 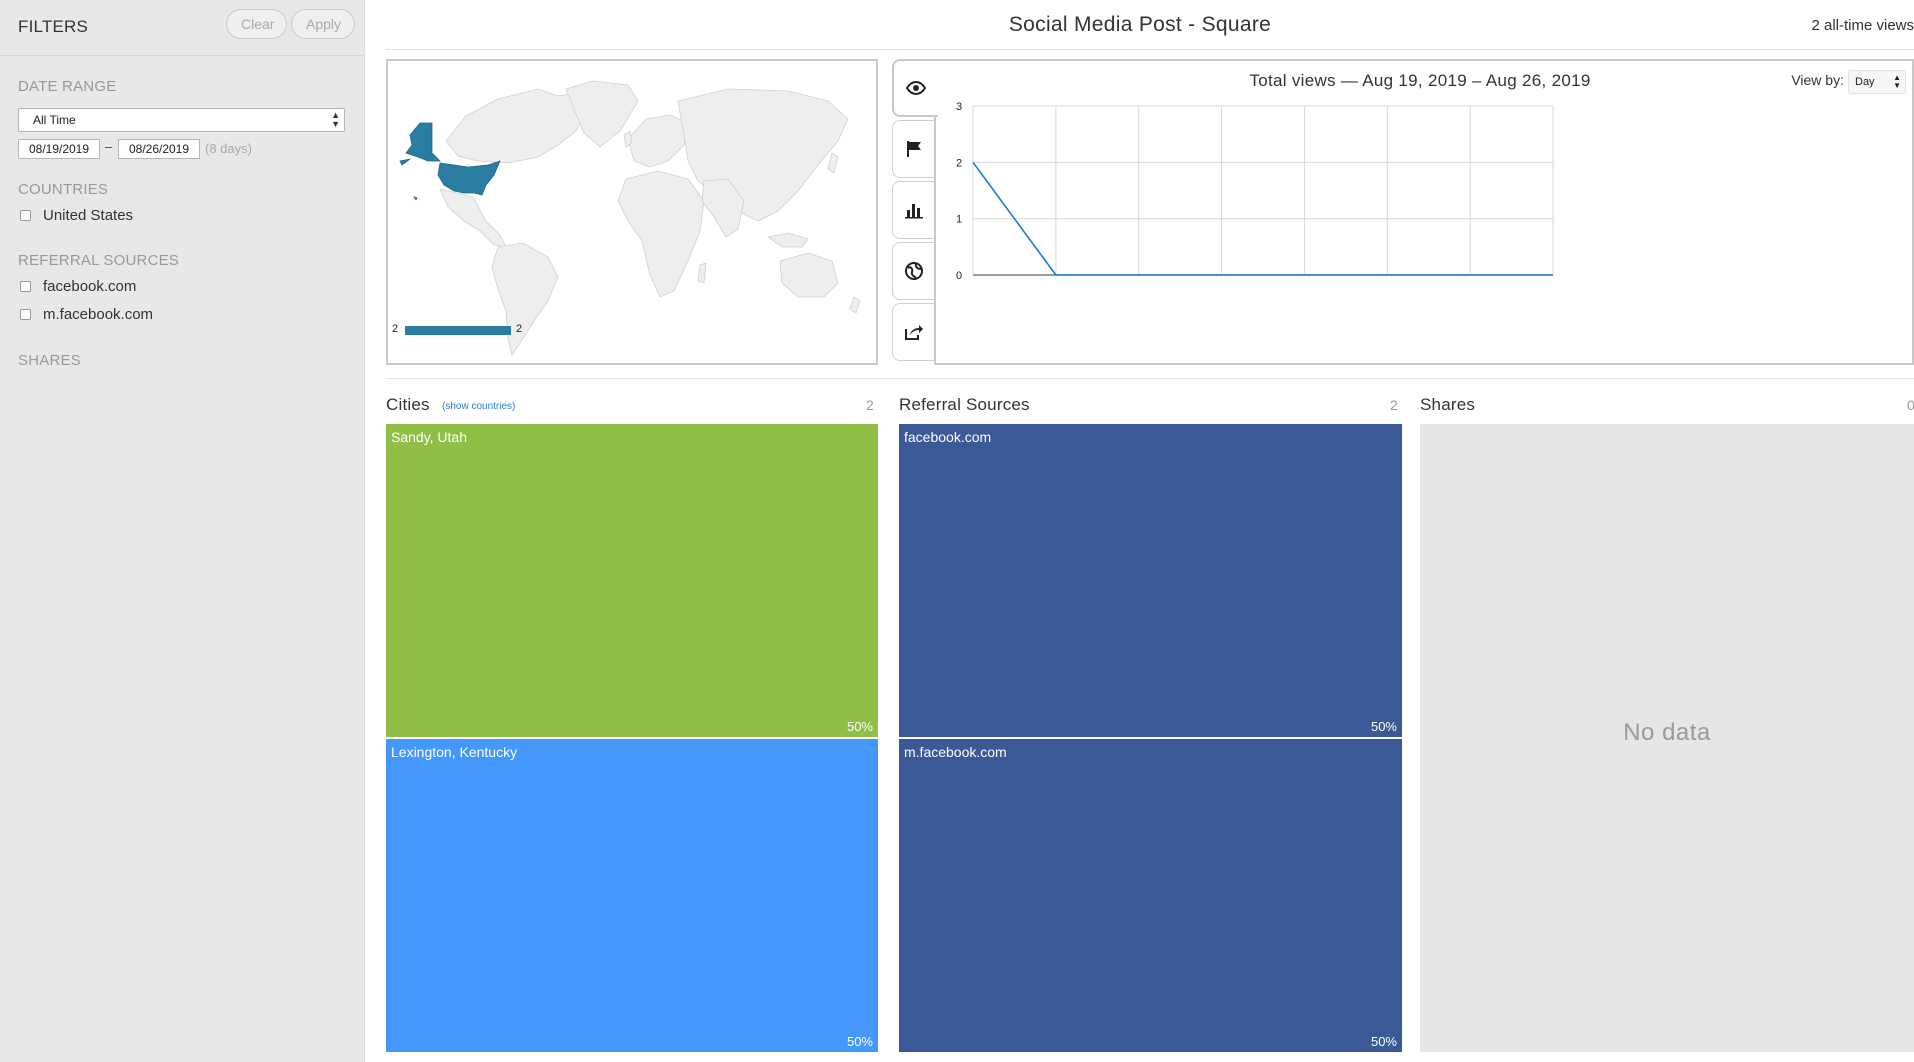 What do you see at coordinates (1394, 405) in the screenshot?
I see `referral-sources-count: 2` at bounding box center [1394, 405].